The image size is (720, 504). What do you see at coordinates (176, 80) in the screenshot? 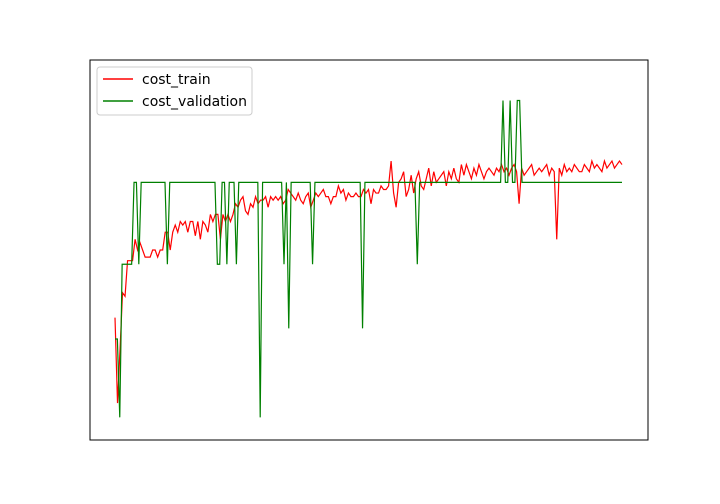
I see `legend-label-cost-train: cost_train` at bounding box center [176, 80].